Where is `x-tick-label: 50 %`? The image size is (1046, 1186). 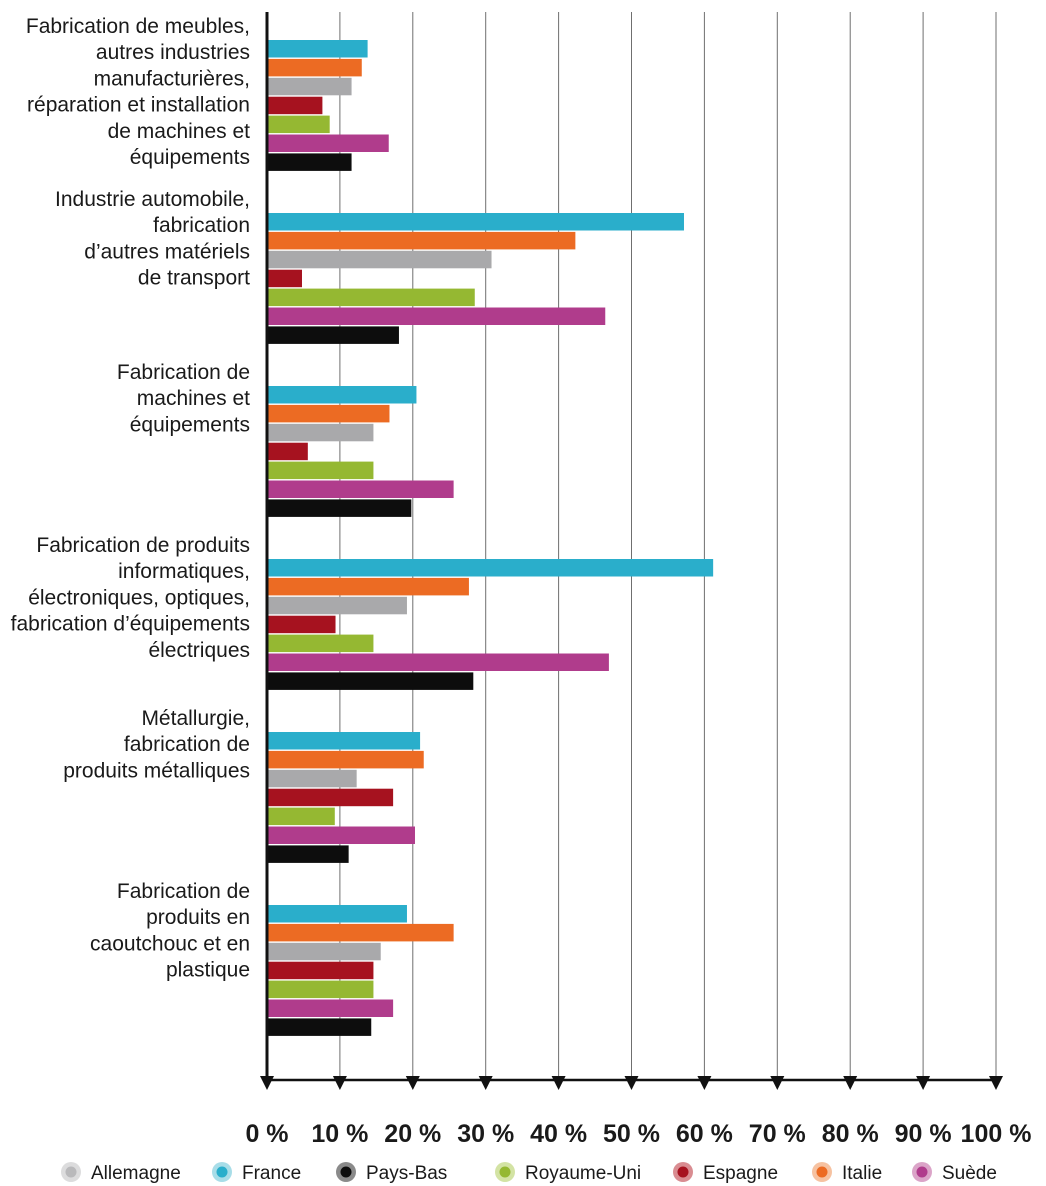
x-tick-label: 50 % is located at coordinates (631, 1134).